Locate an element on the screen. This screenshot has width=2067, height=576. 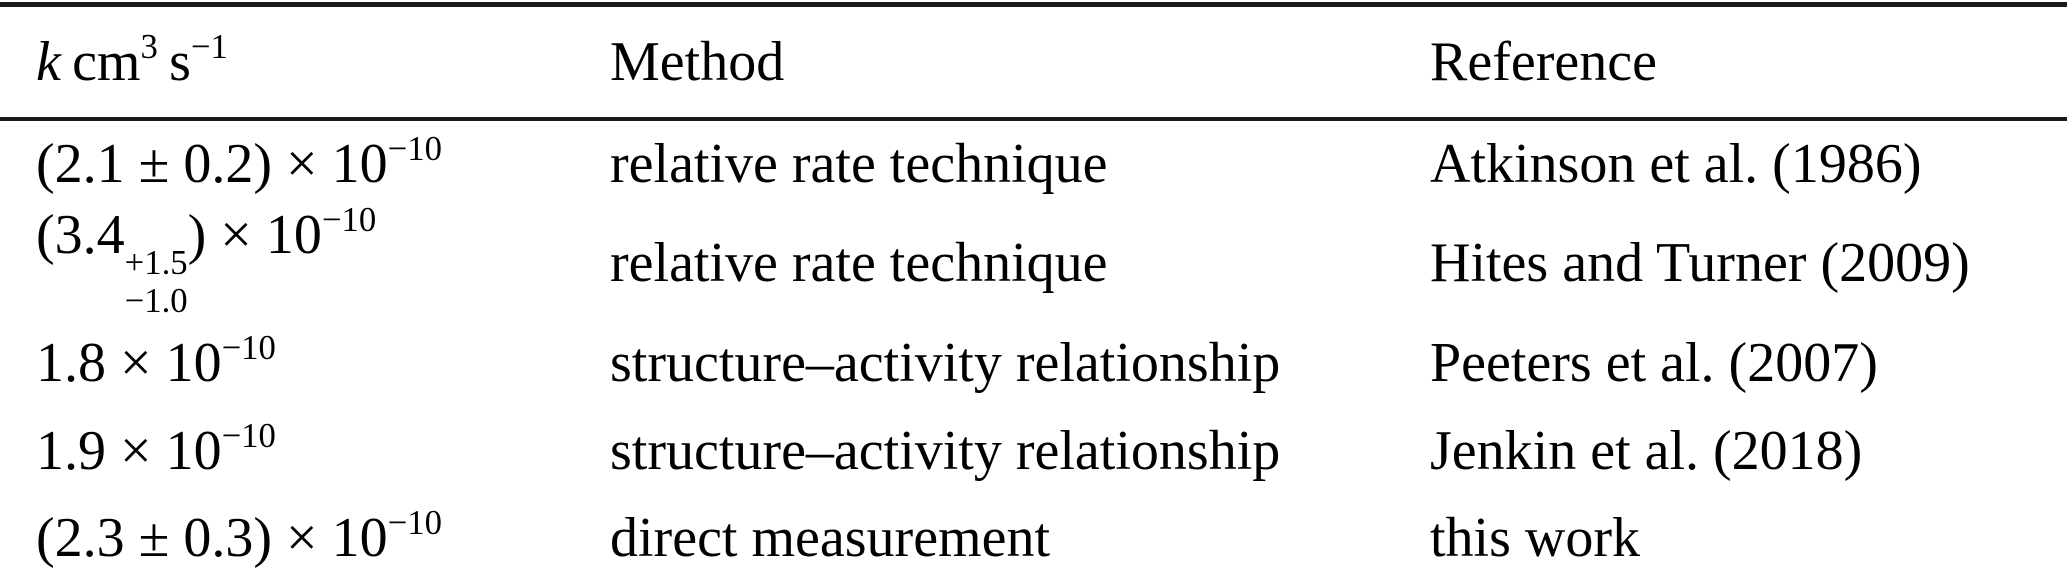
k-value-main: 1.8 × 10 is located at coordinates (129, 362).